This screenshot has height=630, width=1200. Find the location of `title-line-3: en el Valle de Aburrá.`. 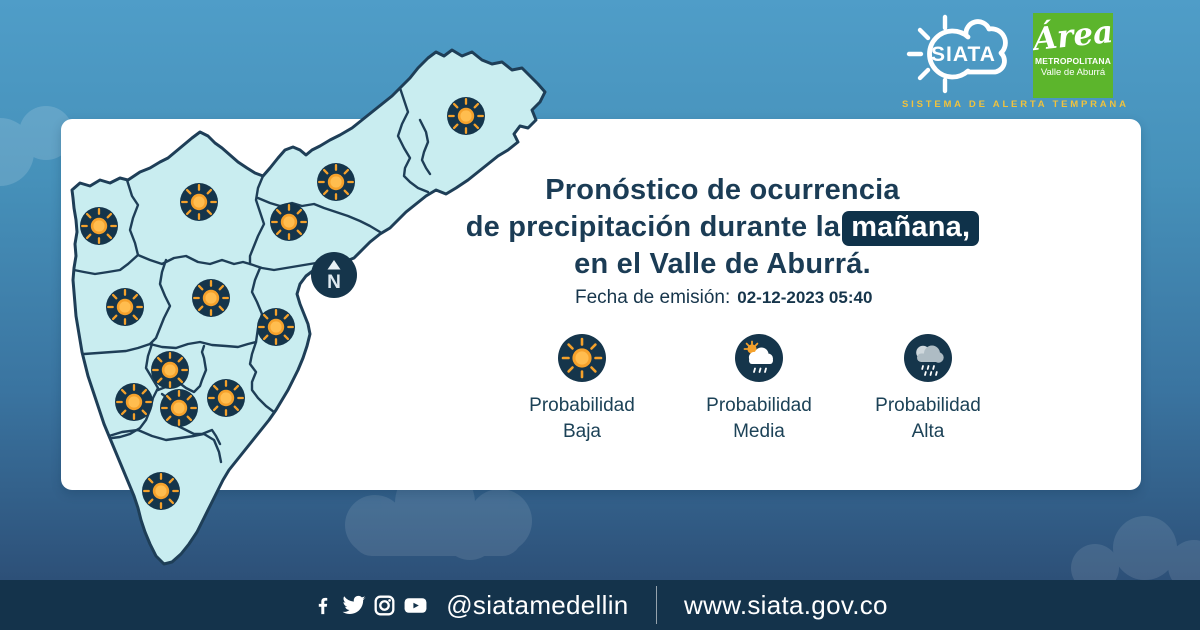

title-line-3: en el Valle de Aburrá. is located at coordinates (722, 264).